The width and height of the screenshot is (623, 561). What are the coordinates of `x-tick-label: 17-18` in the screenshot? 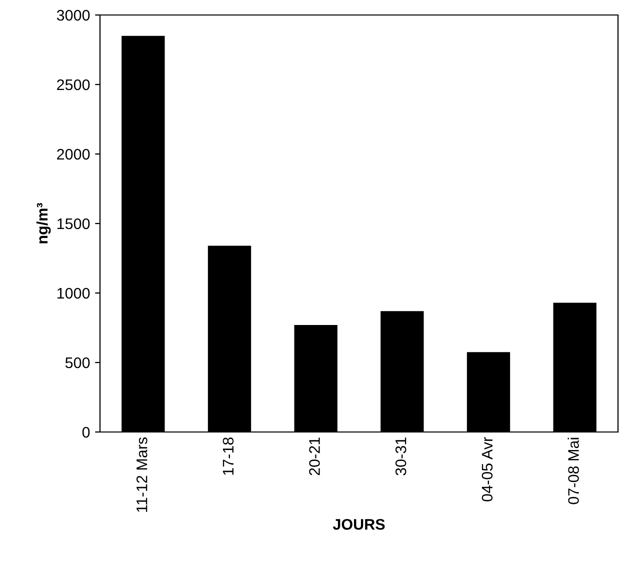 It's located at (228, 456).